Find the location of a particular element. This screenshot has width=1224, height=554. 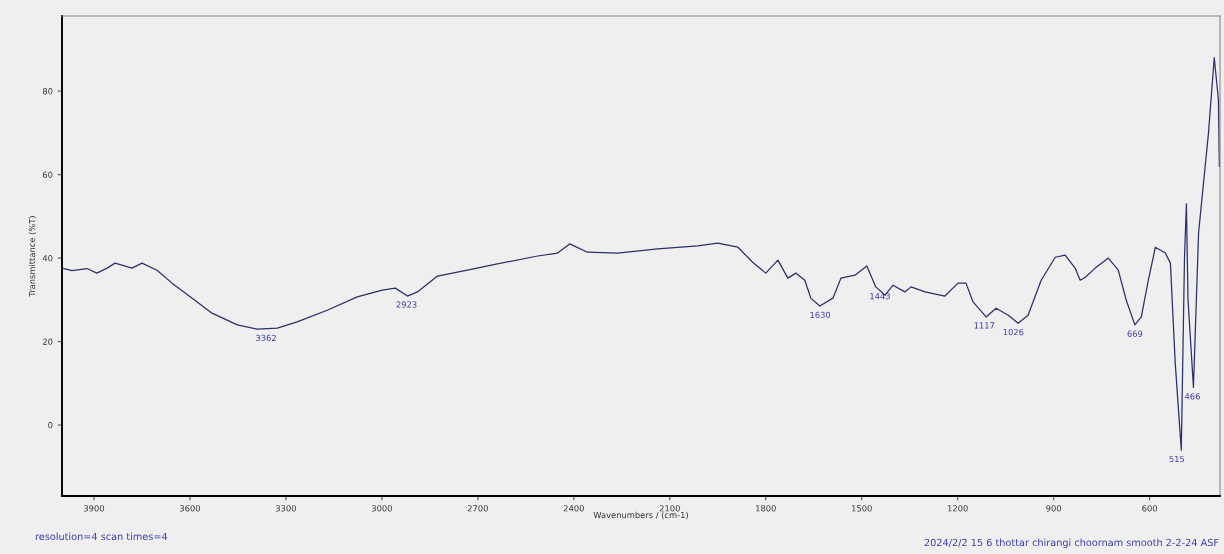

y-tick-label: 0 is located at coordinates (50, 425).